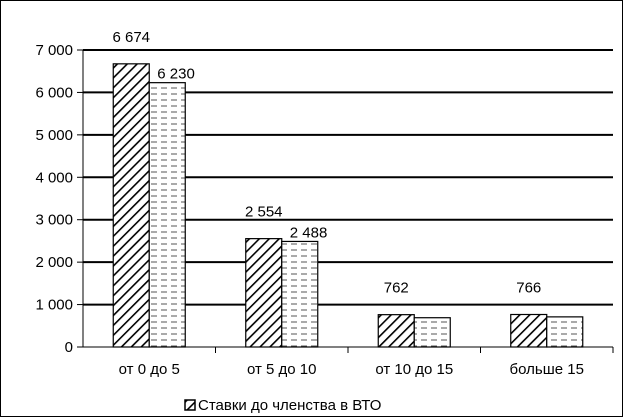 The image size is (623, 418). What do you see at coordinates (190, 405) in the screenshot?
I see `legend-swatch` at bounding box center [190, 405].